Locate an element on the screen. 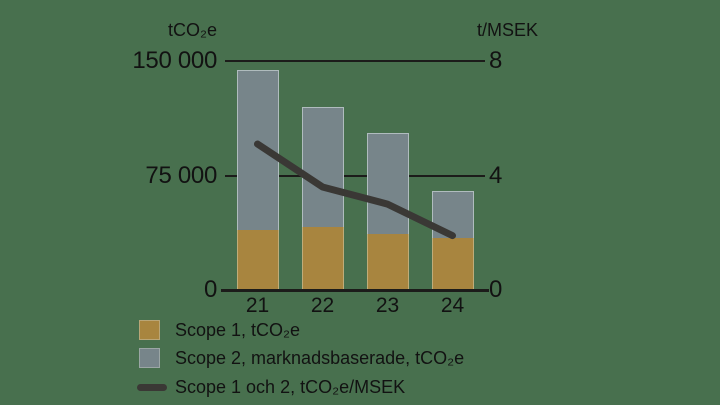  right-axis-tick-0: 0 is located at coordinates (496, 289).